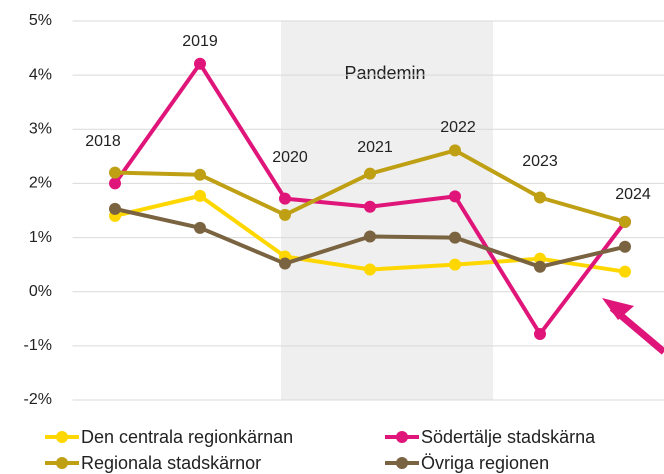 The image size is (664, 474). What do you see at coordinates (633, 194) in the screenshot?
I see `year-label: 2024` at bounding box center [633, 194].